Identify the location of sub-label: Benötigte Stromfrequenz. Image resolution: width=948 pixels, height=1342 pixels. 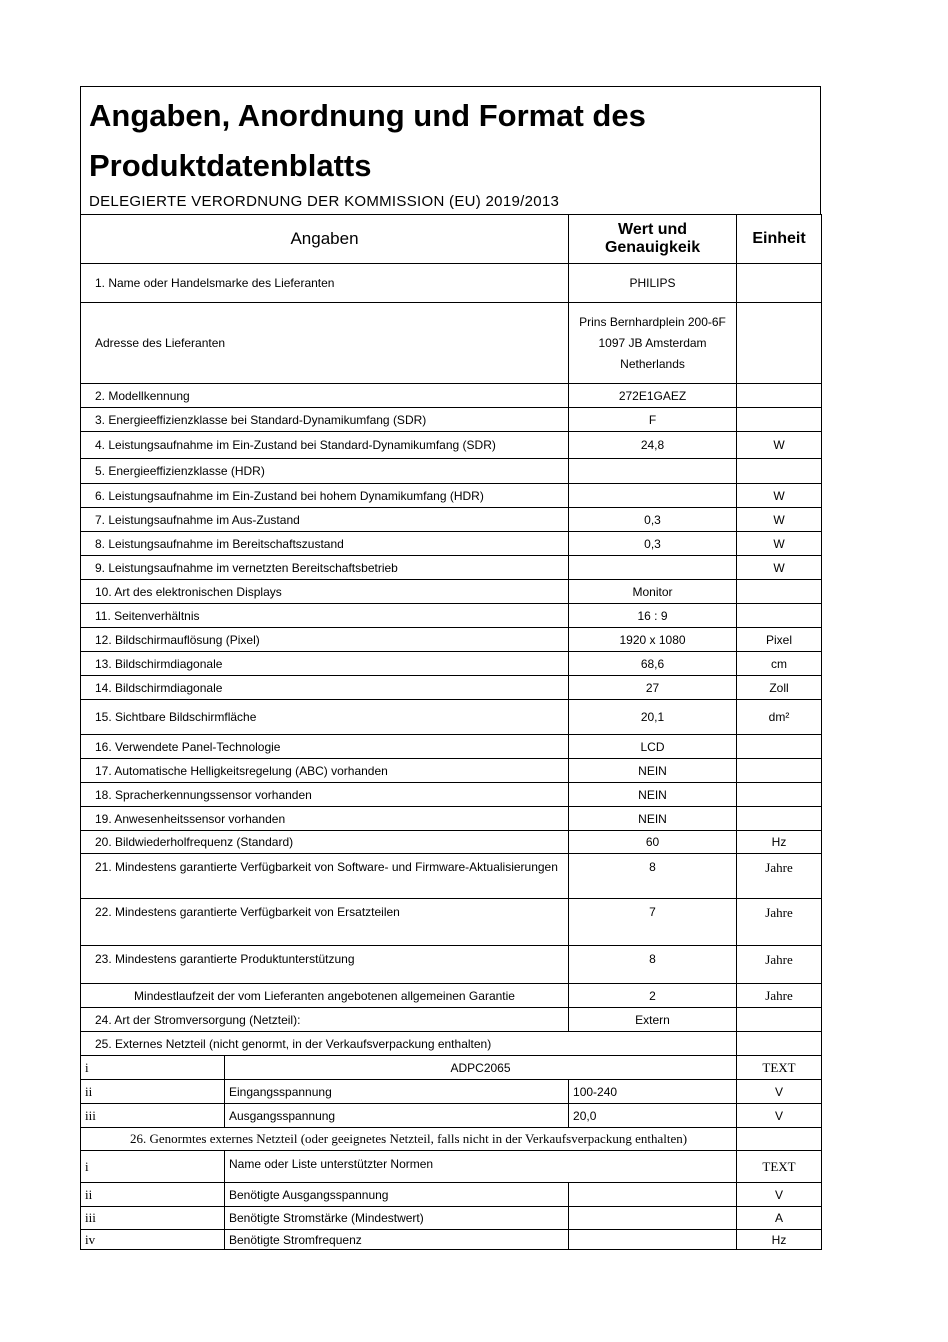
(396, 1239).